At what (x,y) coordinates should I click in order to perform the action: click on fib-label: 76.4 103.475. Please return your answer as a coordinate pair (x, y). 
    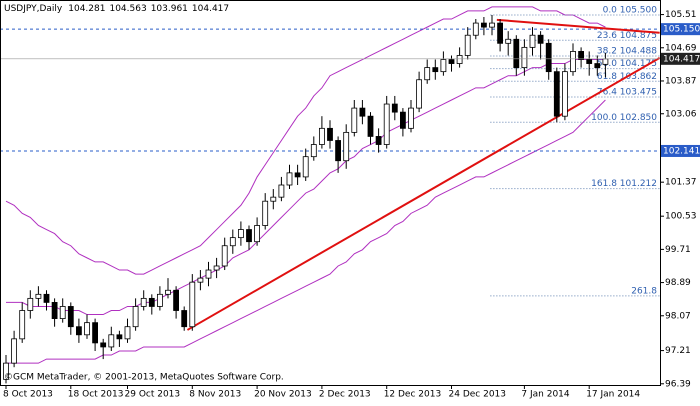
    Looking at the image, I should click on (627, 92).